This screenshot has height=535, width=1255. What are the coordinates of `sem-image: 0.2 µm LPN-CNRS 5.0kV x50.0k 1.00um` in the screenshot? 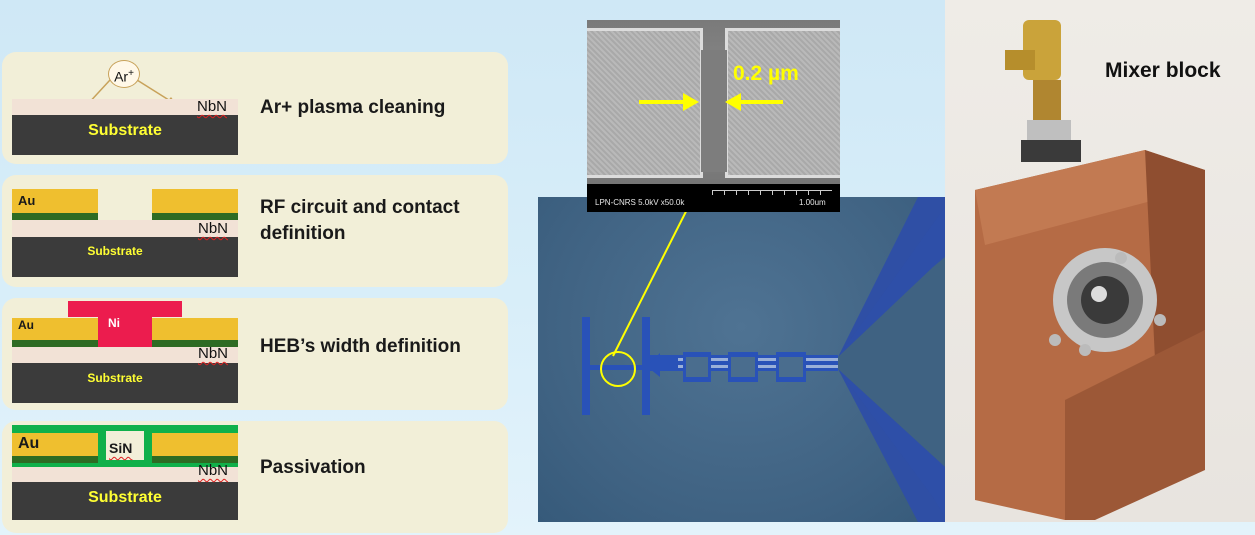 It's located at (713, 116).